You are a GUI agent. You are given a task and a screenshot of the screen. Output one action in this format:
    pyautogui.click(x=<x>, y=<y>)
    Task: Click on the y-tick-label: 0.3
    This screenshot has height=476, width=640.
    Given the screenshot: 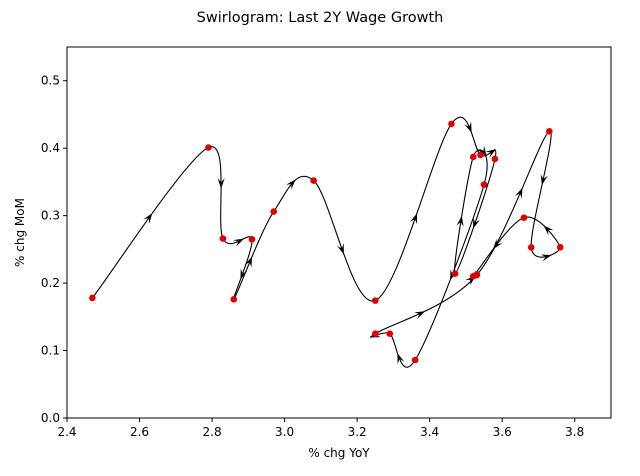 What is the action you would take?
    pyautogui.click(x=50, y=216)
    